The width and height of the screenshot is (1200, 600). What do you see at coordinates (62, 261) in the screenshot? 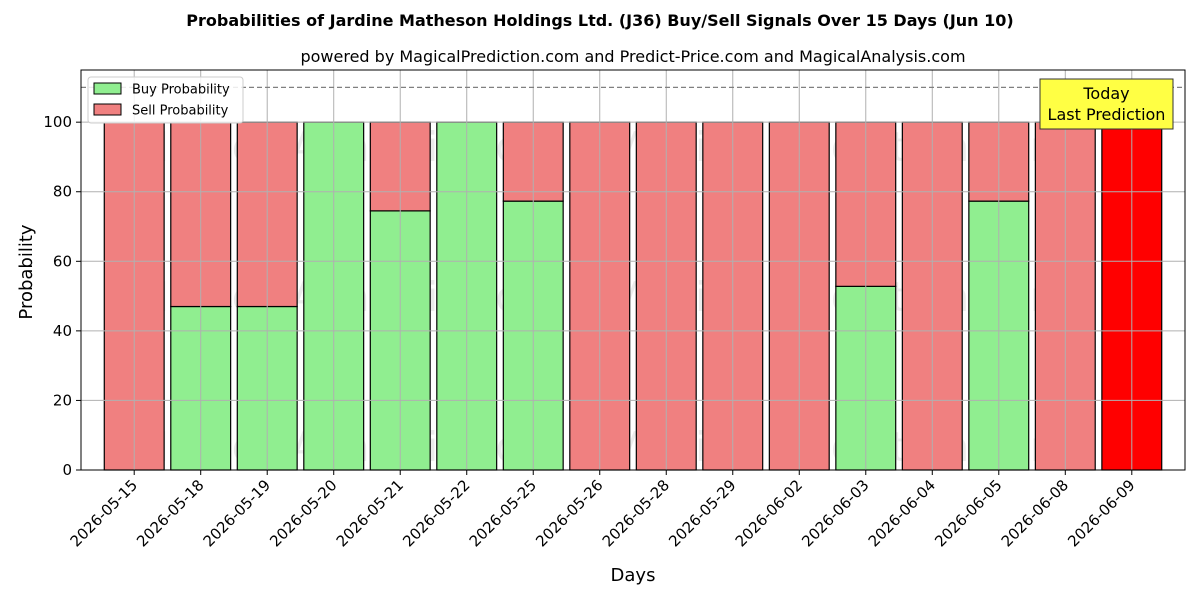
I see `y-tick-label: 60` at bounding box center [62, 261].